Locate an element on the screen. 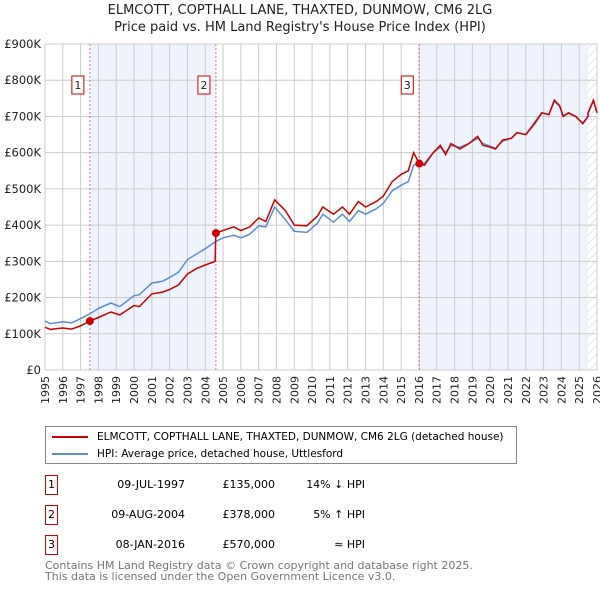  y-tick-label: £500K is located at coordinates (22, 189).